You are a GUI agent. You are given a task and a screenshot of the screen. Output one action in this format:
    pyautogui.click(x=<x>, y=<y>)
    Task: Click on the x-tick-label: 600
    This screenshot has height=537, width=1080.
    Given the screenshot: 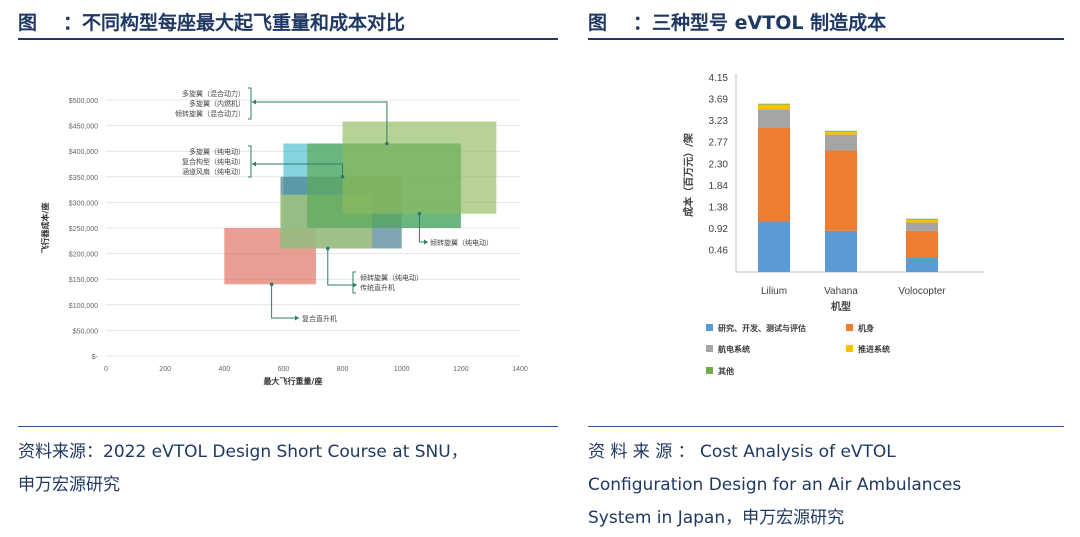 What is the action you would take?
    pyautogui.click(x=284, y=369)
    